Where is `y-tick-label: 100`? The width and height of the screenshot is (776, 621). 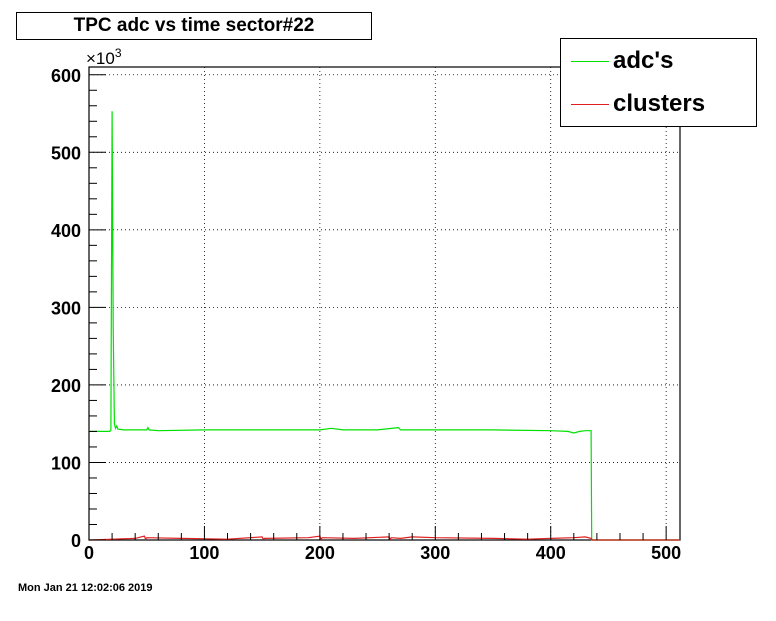
y-tick-label: 100 is located at coordinates (66, 463).